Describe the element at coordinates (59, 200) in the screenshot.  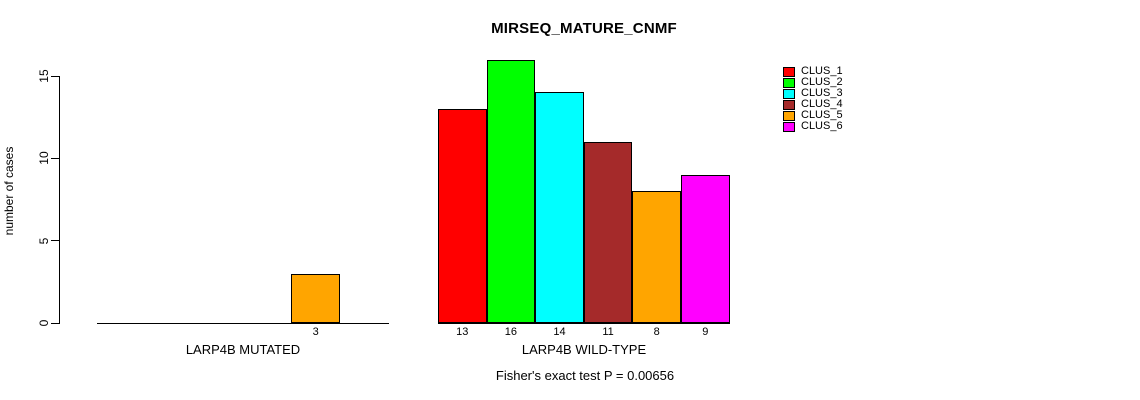
I see `y-axis-line` at that location.